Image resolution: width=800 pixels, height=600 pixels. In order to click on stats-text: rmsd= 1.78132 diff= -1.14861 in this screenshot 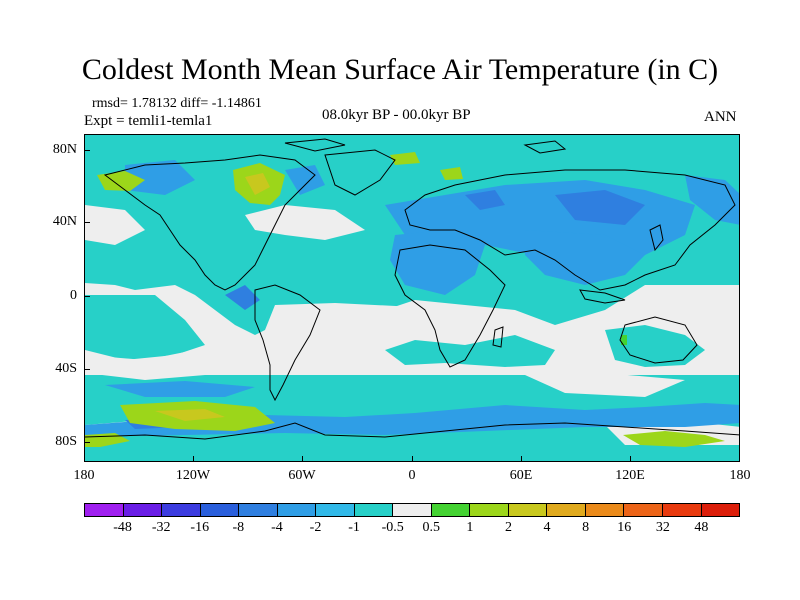, I will do `click(177, 103)`.